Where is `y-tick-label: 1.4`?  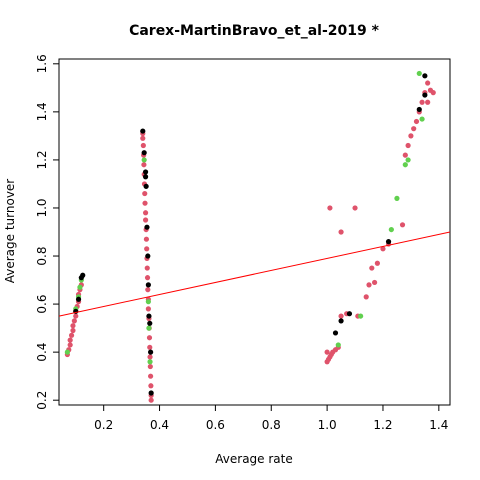 y-tick-label: 1.4 is located at coordinates (42, 111).